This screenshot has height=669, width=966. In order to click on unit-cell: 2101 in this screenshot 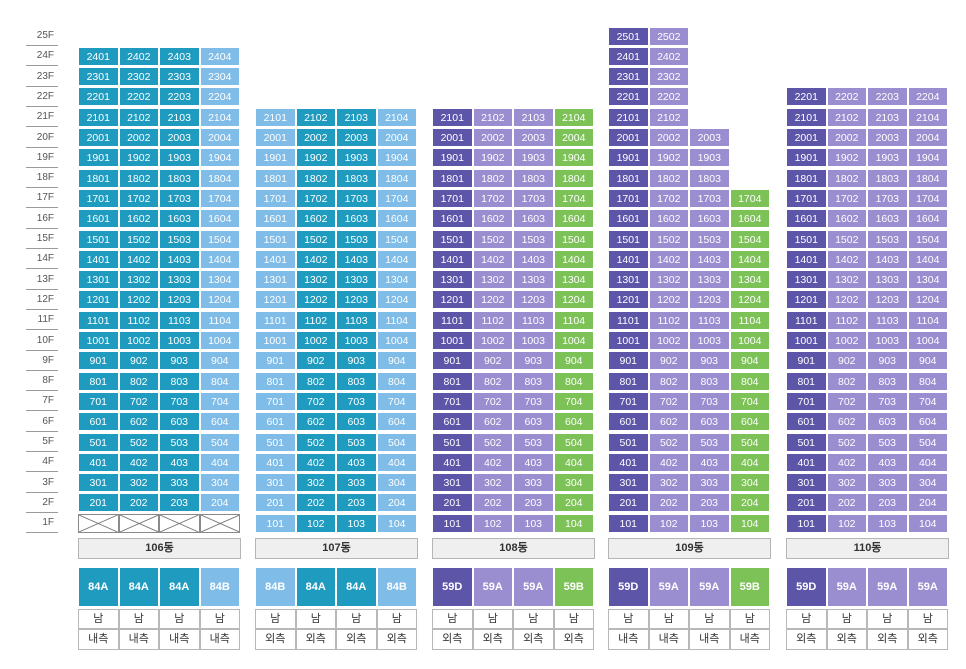, I will do `click(98, 117)`.